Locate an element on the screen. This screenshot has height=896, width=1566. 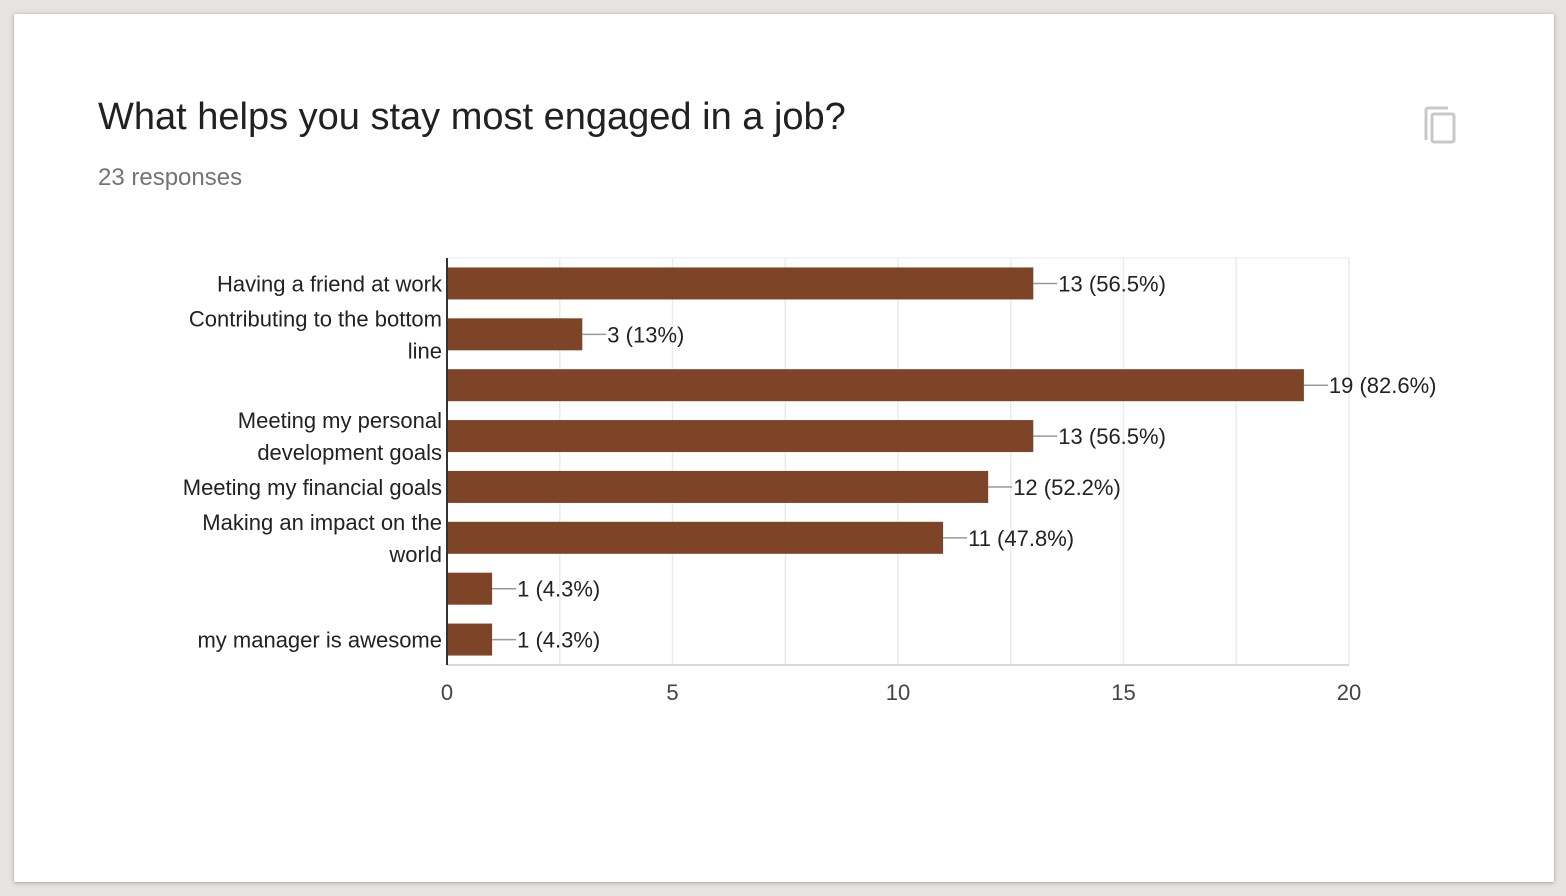
category-label-line: Contributing to the bottom is located at coordinates (315, 318).